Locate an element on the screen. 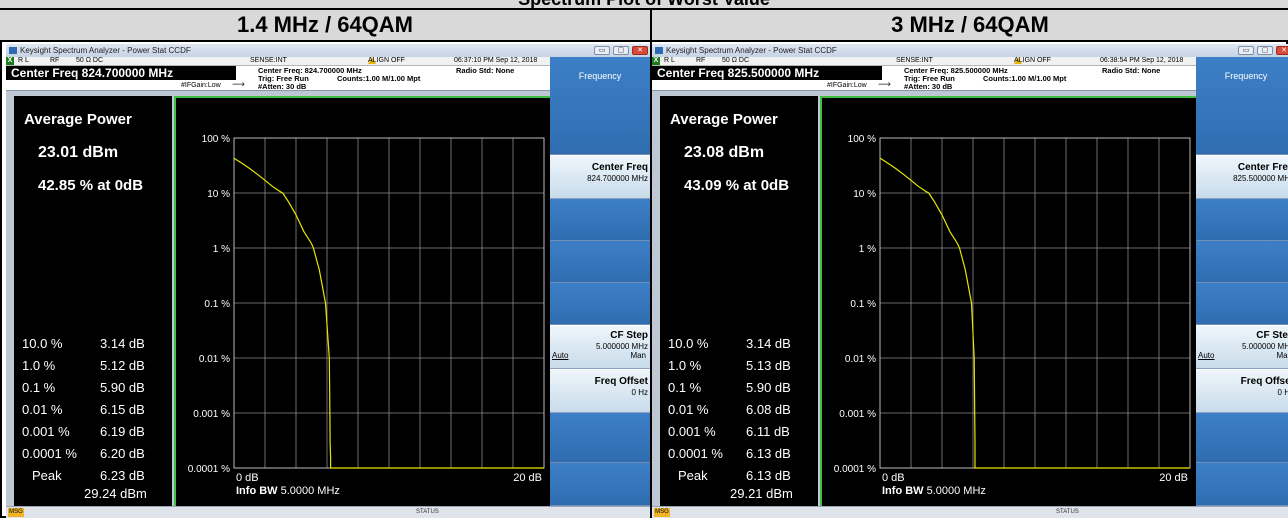 The image size is (1288, 518). average-power-title: Average Power is located at coordinates (724, 119).